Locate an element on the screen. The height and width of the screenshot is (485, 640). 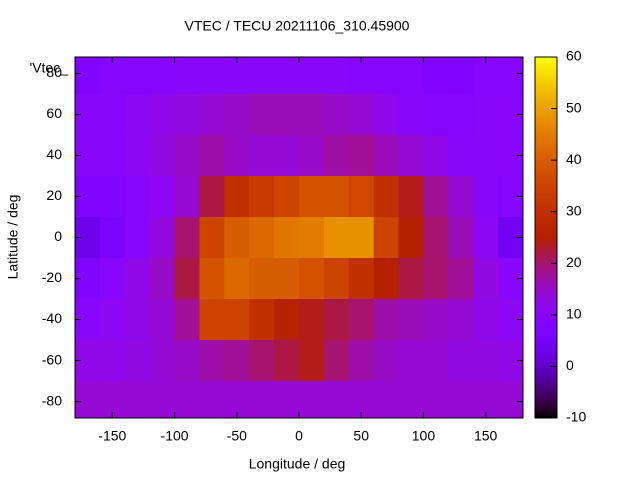
colorbar-tick-label: -10 is located at coordinates (576, 417).